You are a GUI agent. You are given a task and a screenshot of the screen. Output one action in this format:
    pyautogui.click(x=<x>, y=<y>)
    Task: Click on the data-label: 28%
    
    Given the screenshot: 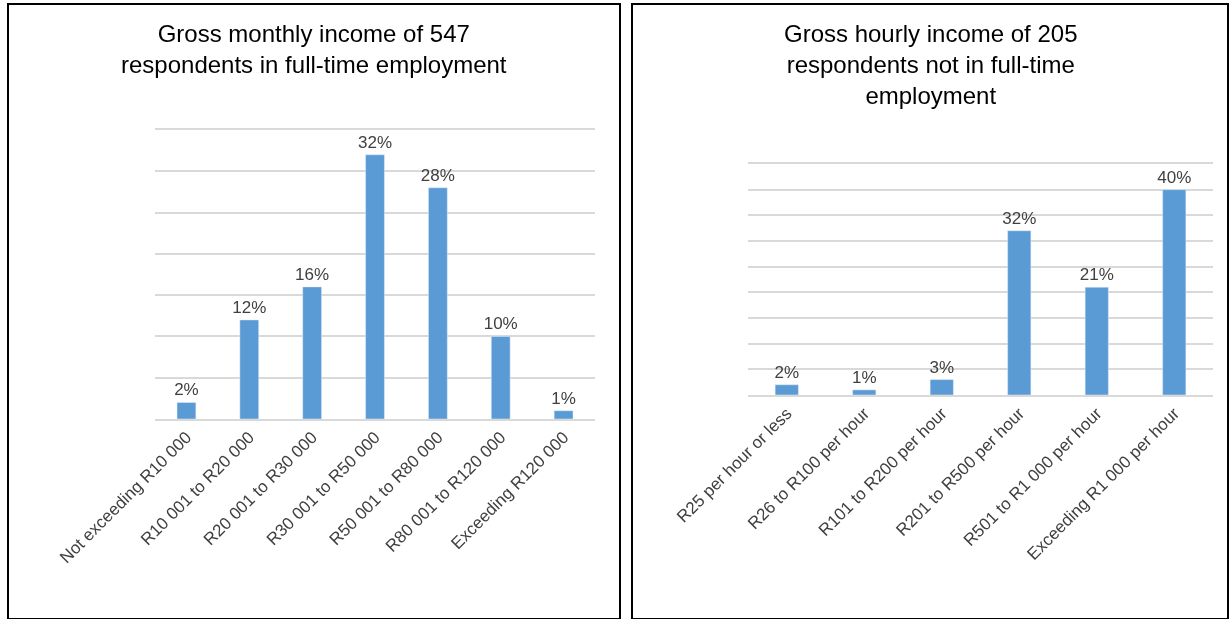 What is the action you would take?
    pyautogui.click(x=437, y=175)
    